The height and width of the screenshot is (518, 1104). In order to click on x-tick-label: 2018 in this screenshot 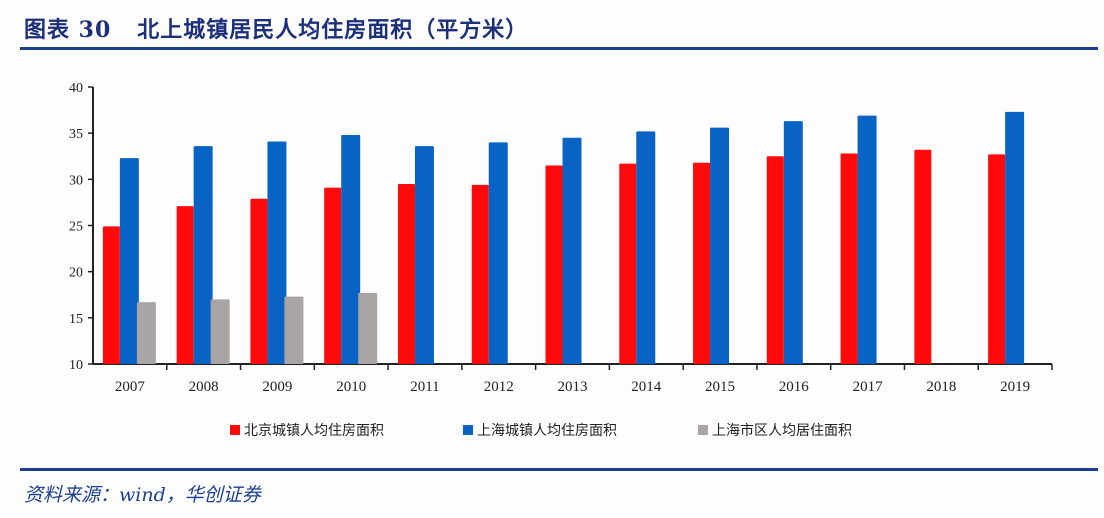, I will do `click(941, 387)`.